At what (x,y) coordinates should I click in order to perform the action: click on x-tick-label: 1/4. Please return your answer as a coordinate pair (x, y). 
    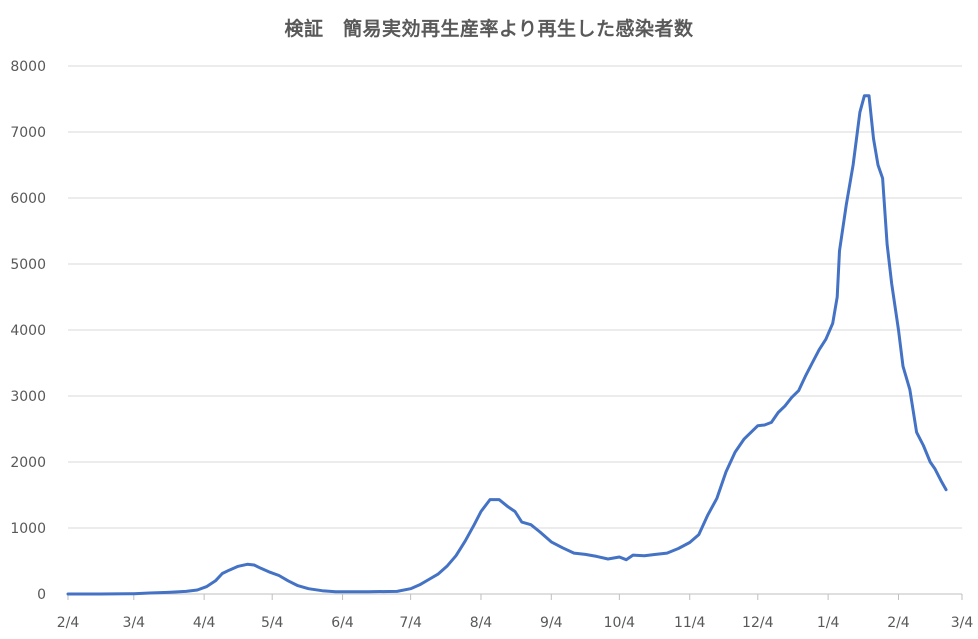
    Looking at the image, I should click on (828, 623).